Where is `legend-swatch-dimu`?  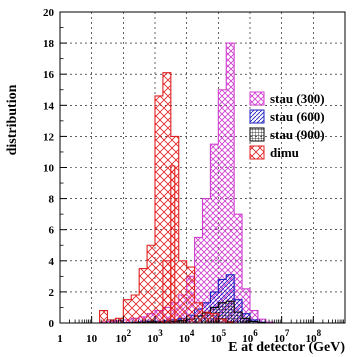 legend-swatch-dimu is located at coordinates (257, 152).